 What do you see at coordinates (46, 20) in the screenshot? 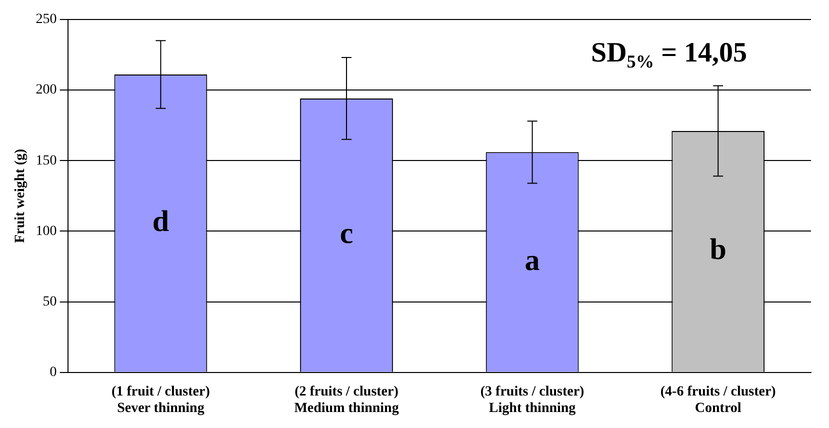
I see `y-tick-label: 250` at bounding box center [46, 20].